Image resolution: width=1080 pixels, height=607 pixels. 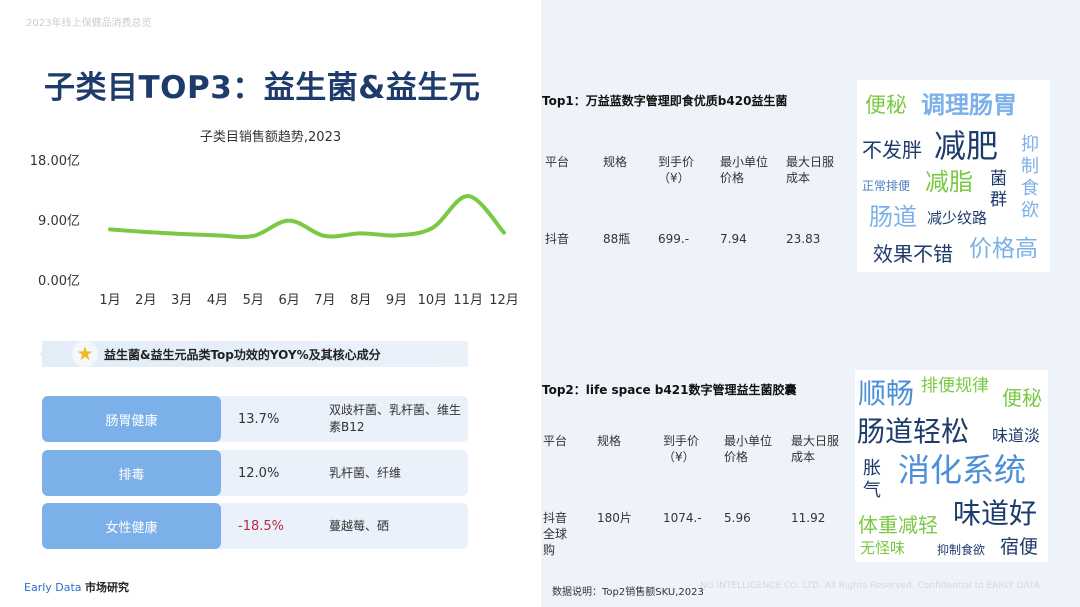 I want to click on efficacy-yoy: 12.0%, so click(x=259, y=473).